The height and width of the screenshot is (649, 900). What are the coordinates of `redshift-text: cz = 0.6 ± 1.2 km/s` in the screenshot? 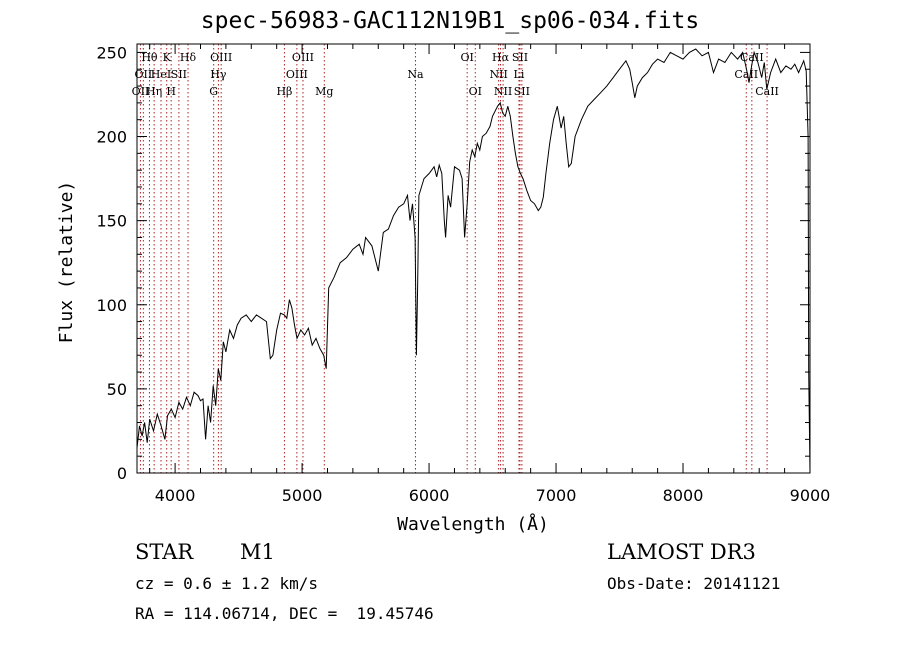 It's located at (227, 583).